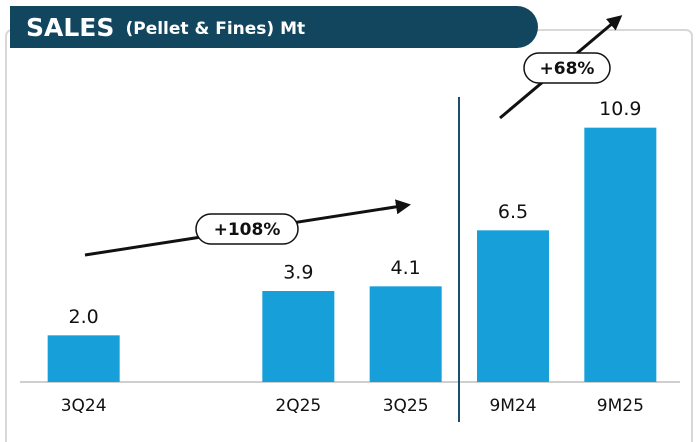 Image resolution: width=697 pixels, height=442 pixels. I want to click on header-bar, so click(274, 27).